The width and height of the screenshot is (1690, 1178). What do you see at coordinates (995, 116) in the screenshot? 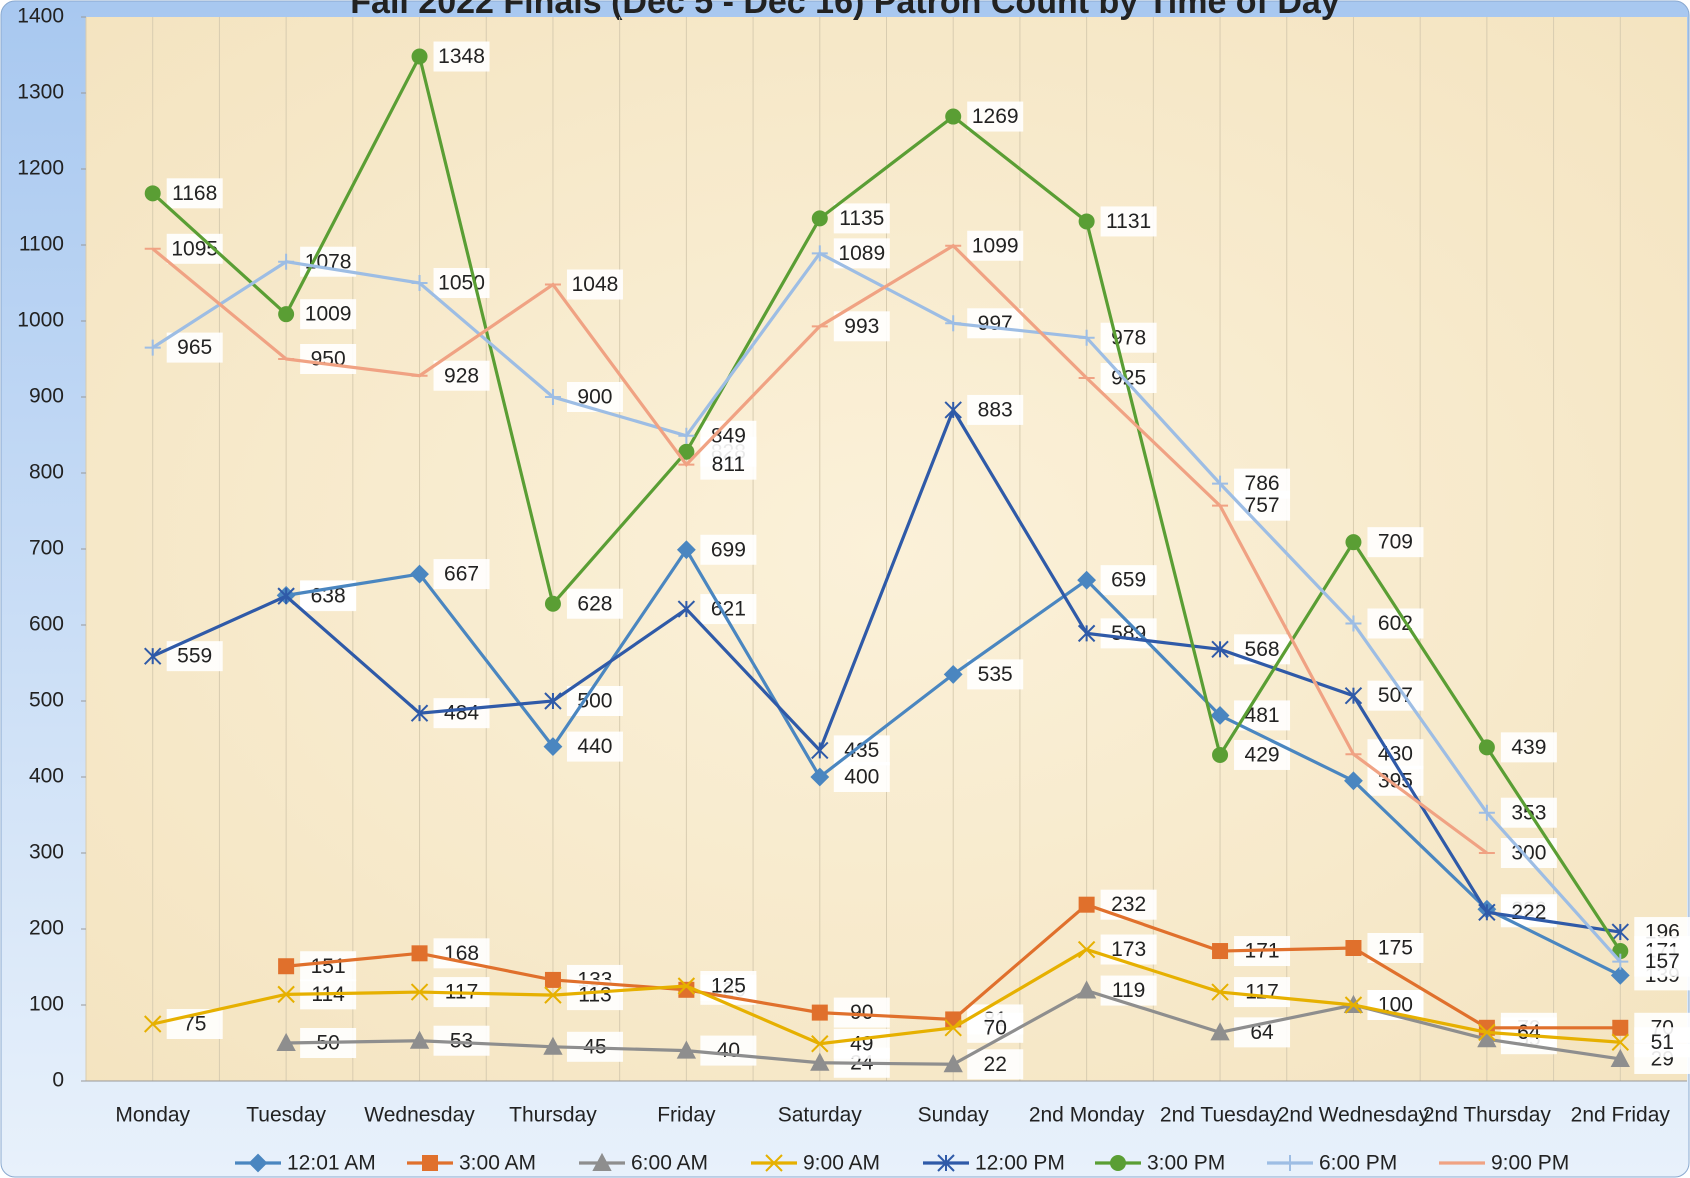
I see `data-label: 1269` at bounding box center [995, 116].